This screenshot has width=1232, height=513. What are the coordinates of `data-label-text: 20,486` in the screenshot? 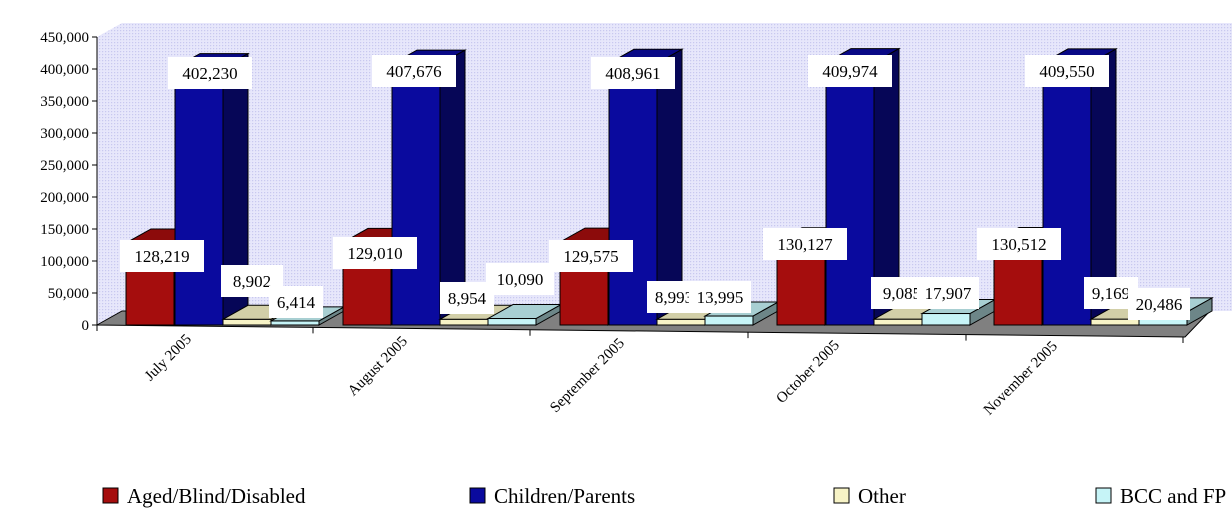 It's located at (1159, 304).